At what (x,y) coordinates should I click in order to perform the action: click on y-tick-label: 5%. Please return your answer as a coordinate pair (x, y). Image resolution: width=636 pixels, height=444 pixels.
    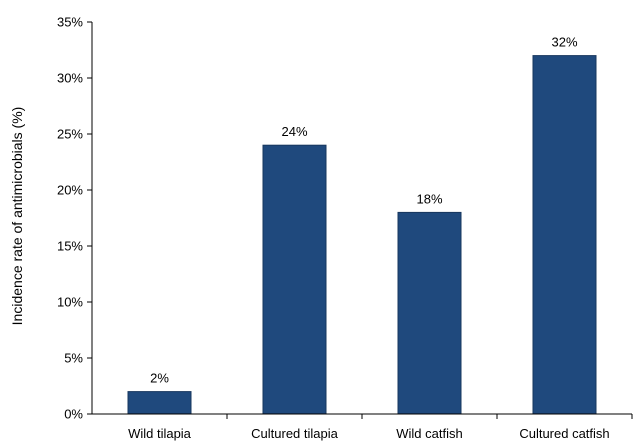
    Looking at the image, I should click on (73, 358).